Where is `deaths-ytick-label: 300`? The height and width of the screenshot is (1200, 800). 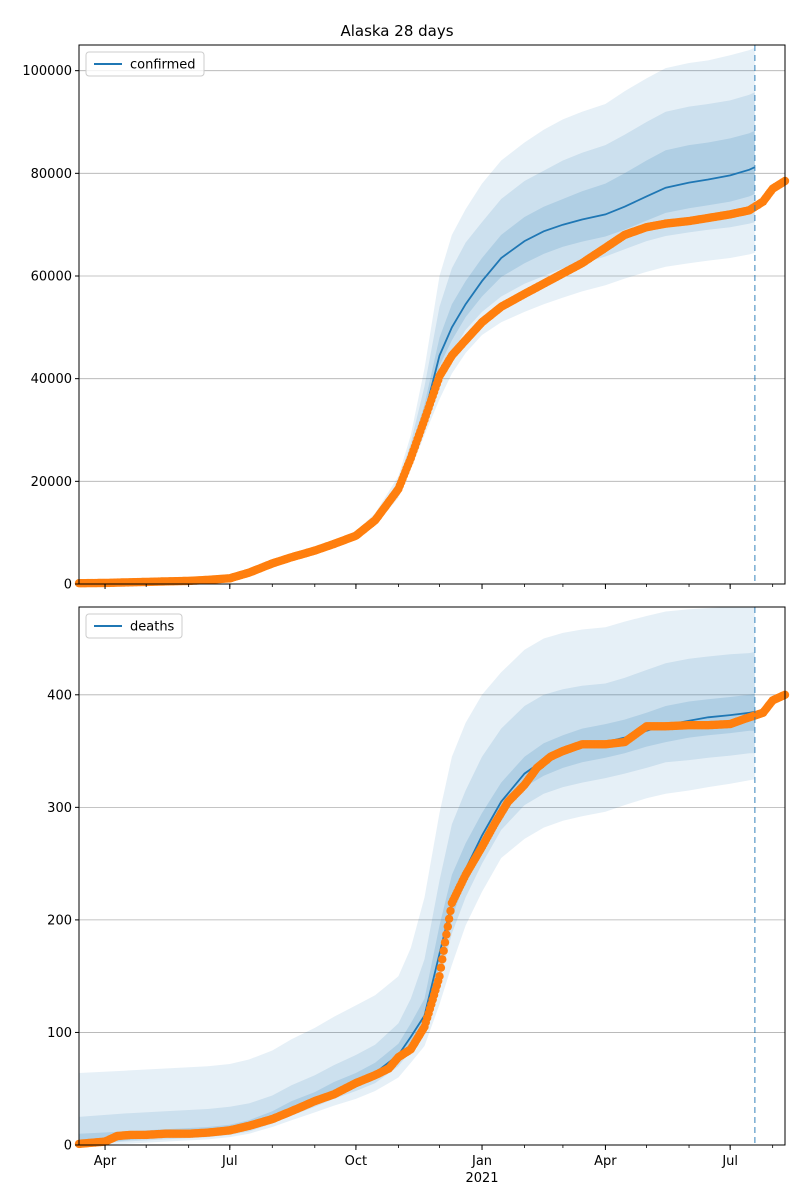
deaths-ytick-label: 300 is located at coordinates (59, 808).